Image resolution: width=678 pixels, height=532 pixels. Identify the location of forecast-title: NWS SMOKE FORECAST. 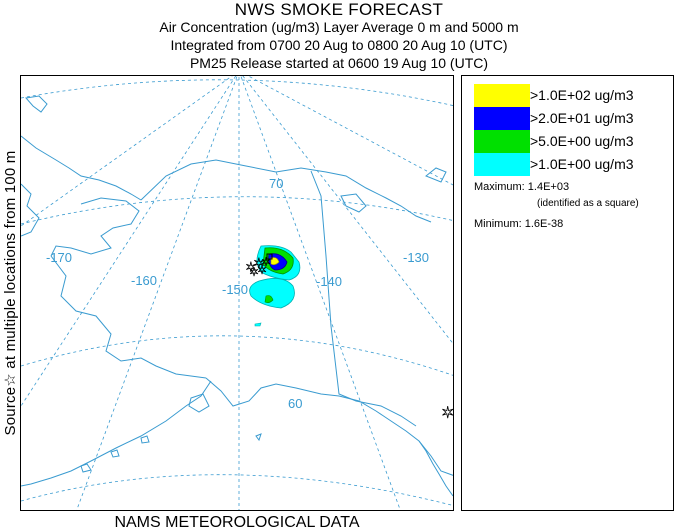
(339, 9).